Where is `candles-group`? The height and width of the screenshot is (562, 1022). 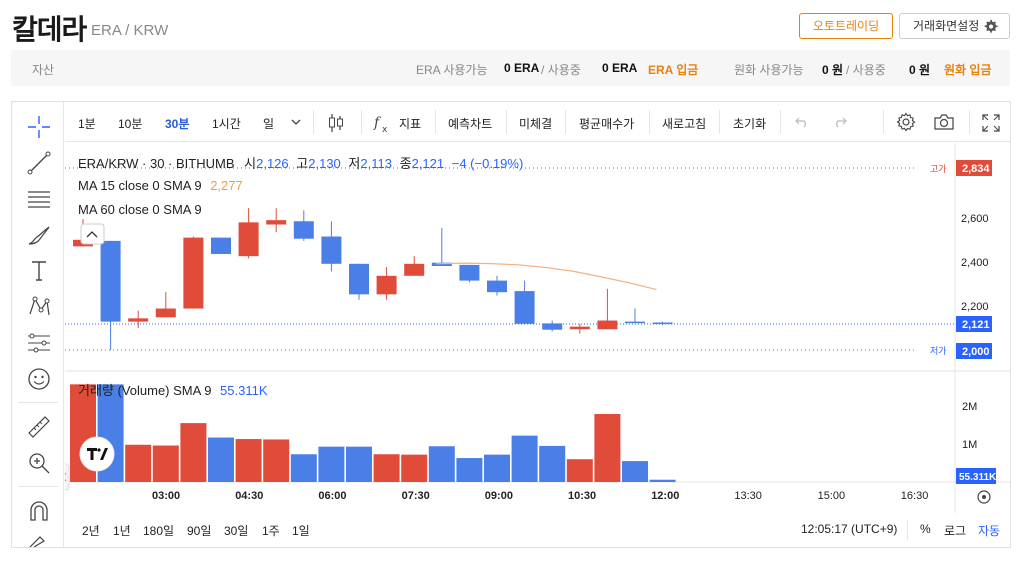
candles-group is located at coordinates (373, 279).